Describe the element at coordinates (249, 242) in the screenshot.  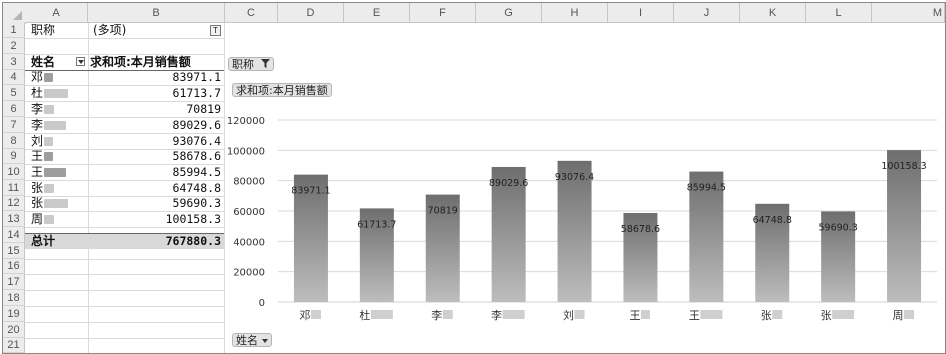
I see `y-tick-label: 40000` at that location.